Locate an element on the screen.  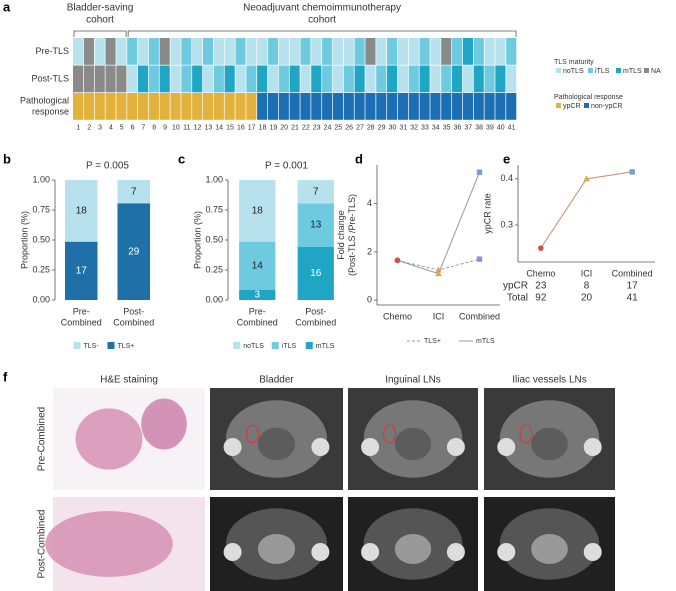
column-label: 37 is located at coordinates (468, 127).